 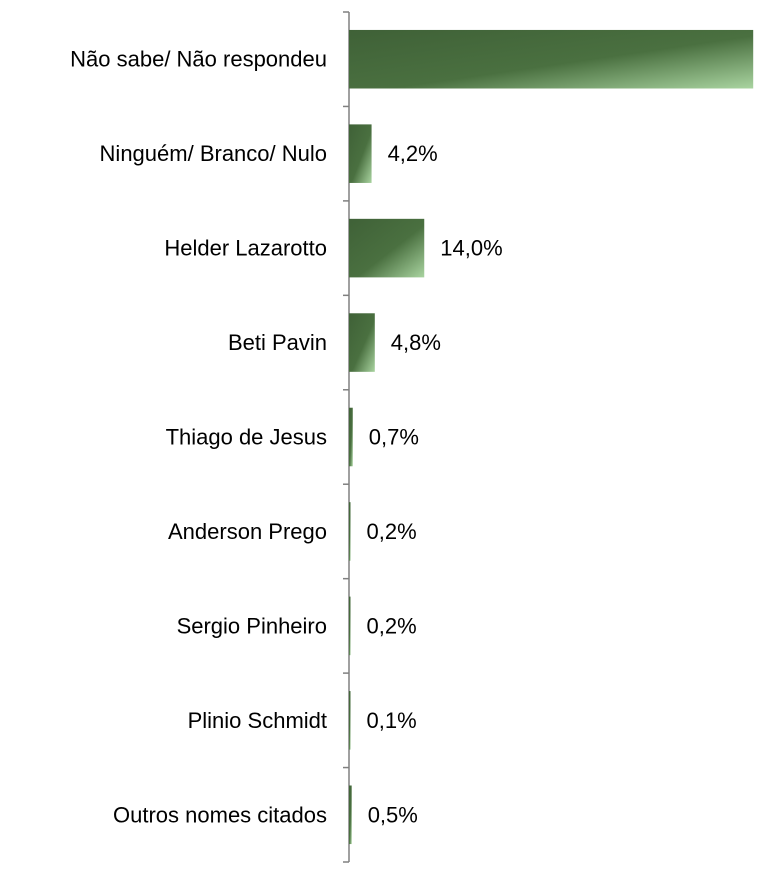 What do you see at coordinates (277, 342) in the screenshot?
I see `category-label: Beti Pavin` at bounding box center [277, 342].